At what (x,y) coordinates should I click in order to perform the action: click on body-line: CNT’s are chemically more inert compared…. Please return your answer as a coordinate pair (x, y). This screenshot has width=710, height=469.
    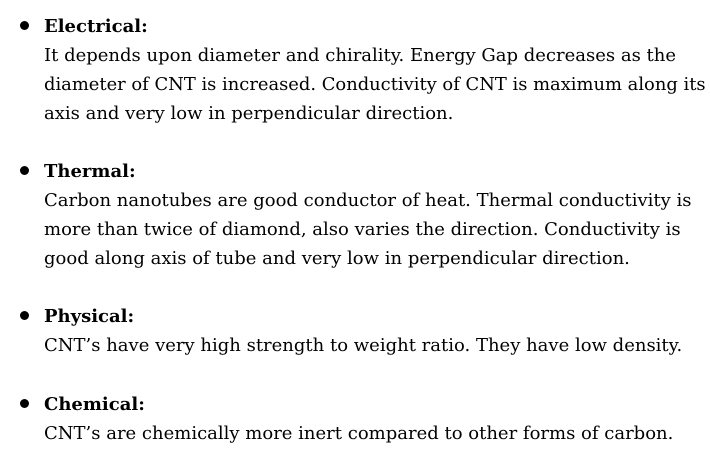
    Looking at the image, I should click on (359, 433).